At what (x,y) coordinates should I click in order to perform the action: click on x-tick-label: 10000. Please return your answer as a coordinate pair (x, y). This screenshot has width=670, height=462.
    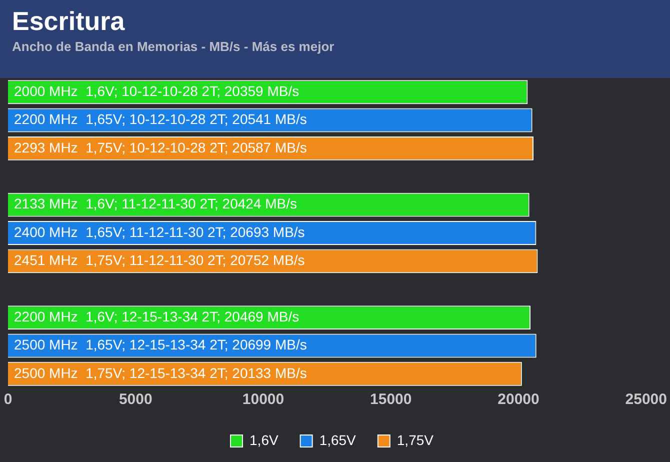
    Looking at the image, I should click on (263, 399).